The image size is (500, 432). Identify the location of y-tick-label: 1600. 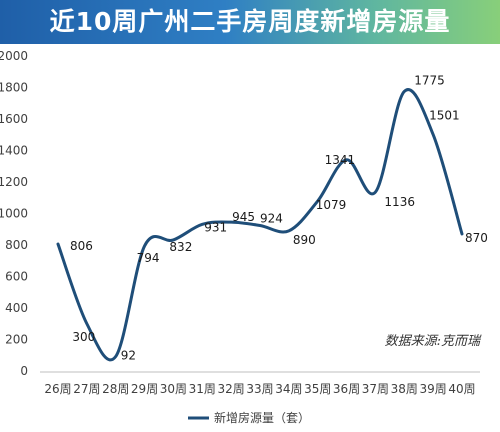
(14, 119).